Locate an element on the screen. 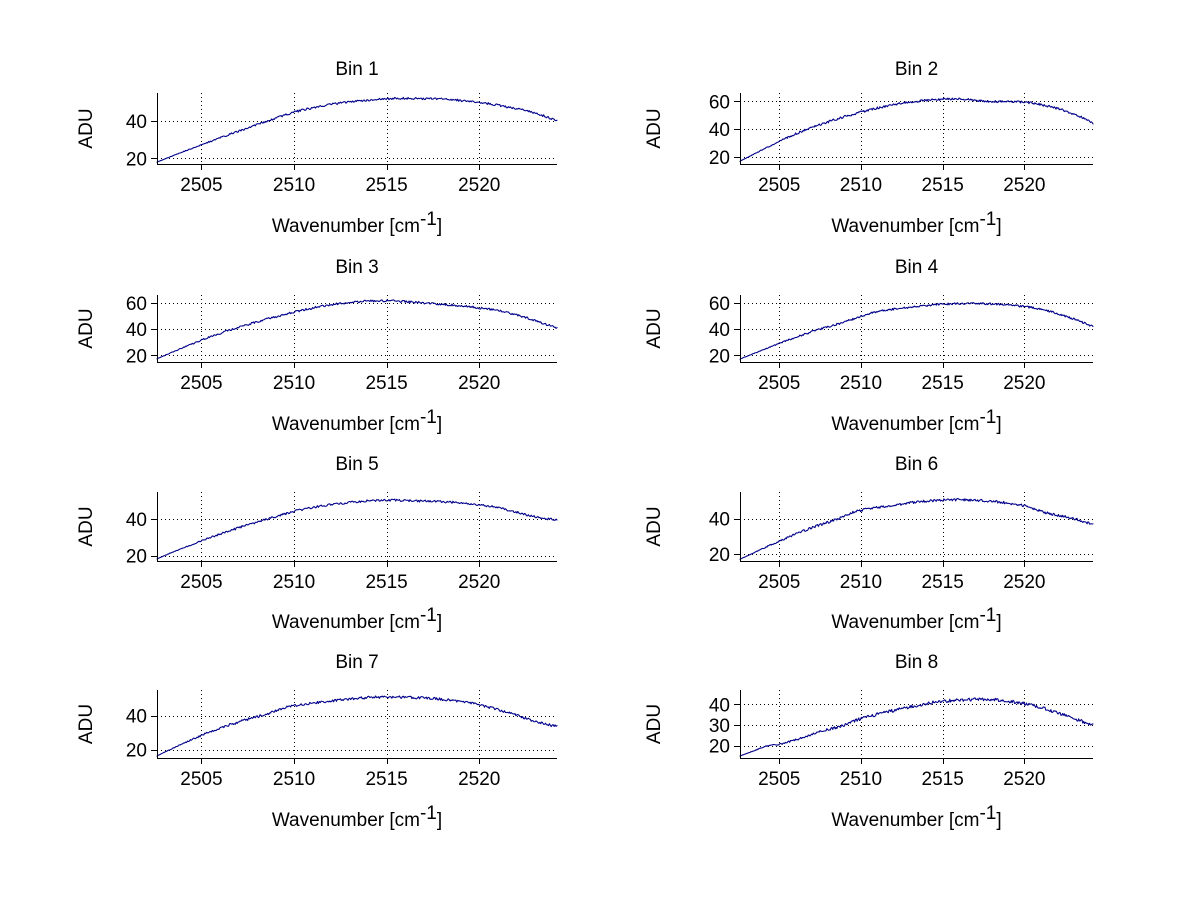  panel-title: Bin 3 is located at coordinates (356, 267).